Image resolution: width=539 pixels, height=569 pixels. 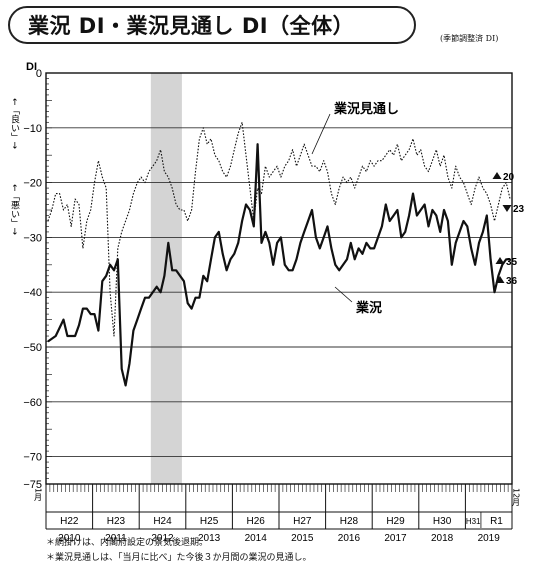 I want to click on annotation-label: 35, so click(x=512, y=262).